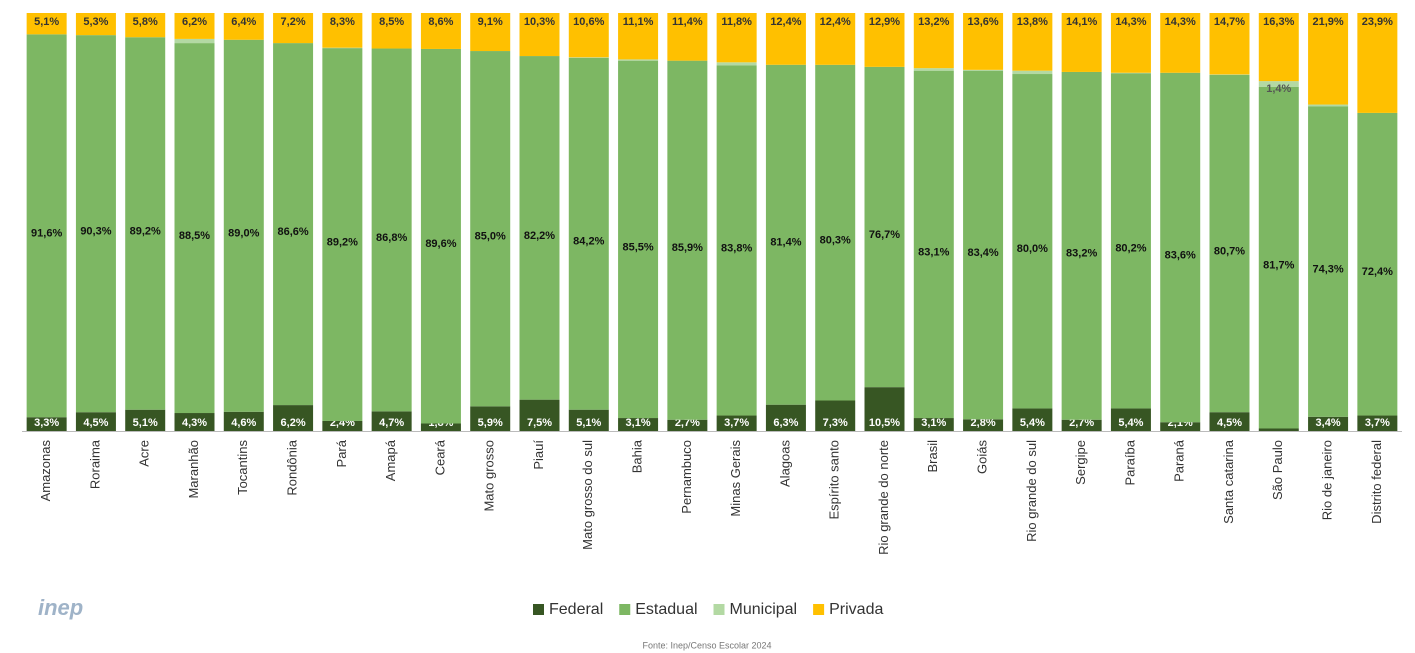 This screenshot has height=653, width=1415. What do you see at coordinates (144, 453) in the screenshot?
I see `x-tick-label: Acre` at bounding box center [144, 453].